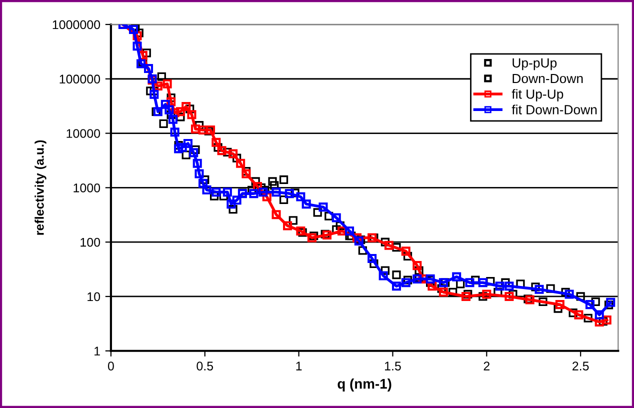 The height and width of the screenshot is (408, 634). Describe the element at coordinates (80, 79) in the screenshot. I see `y-tick-label: 100000` at that location.